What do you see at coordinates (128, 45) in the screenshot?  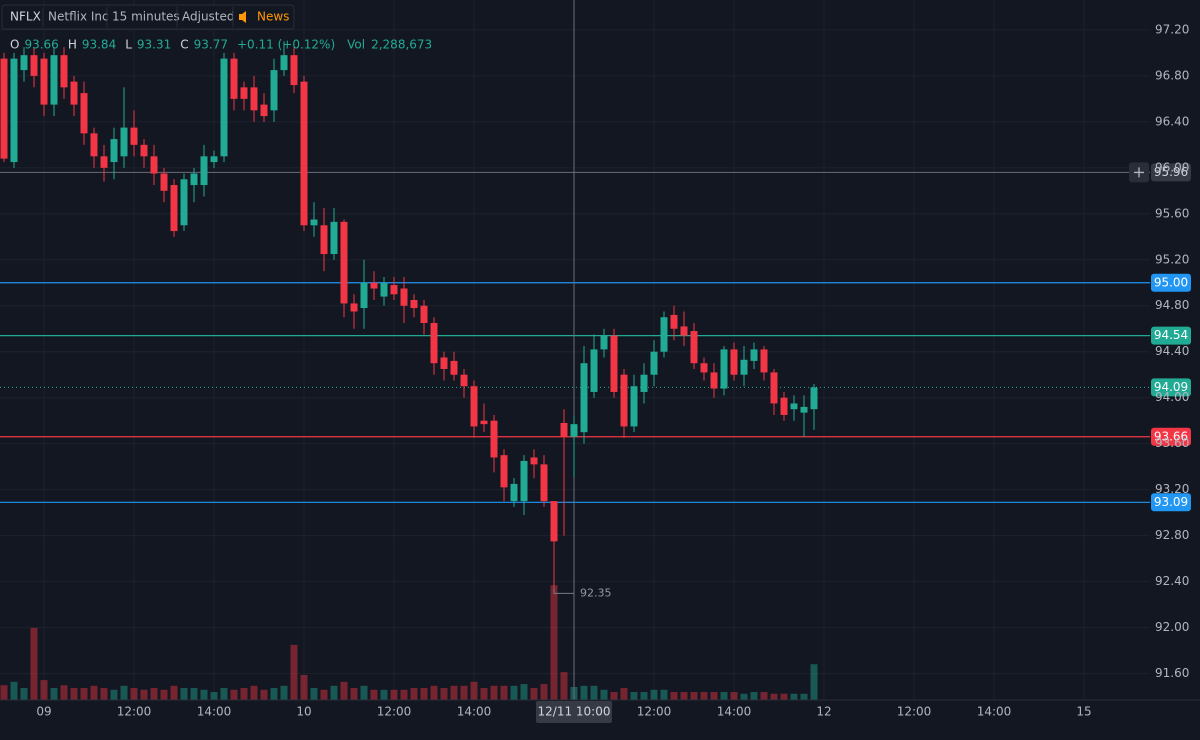 I see `legend-key: L` at bounding box center [128, 45].